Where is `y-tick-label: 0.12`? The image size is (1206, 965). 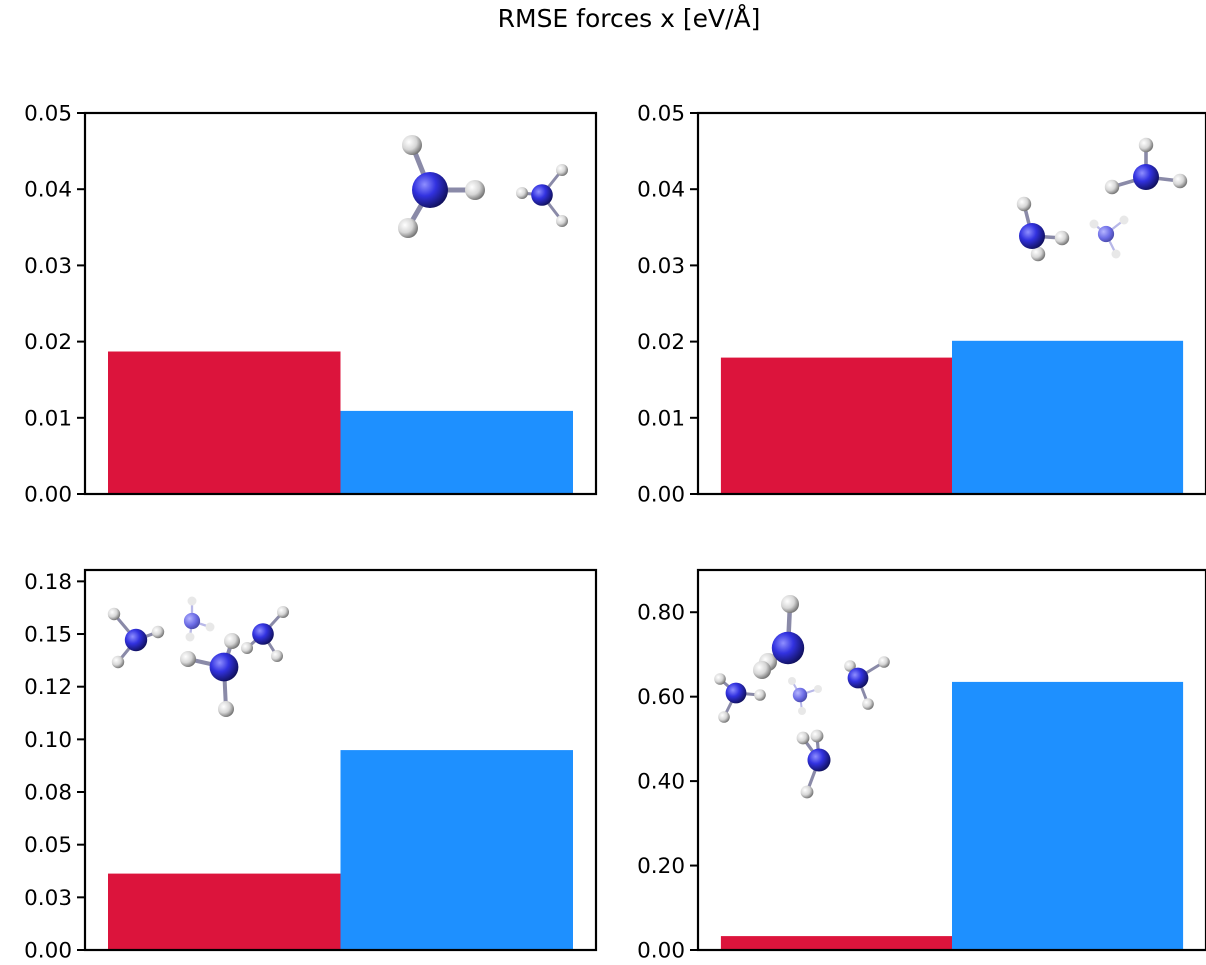 y-tick-label: 0.12 is located at coordinates (48, 687).